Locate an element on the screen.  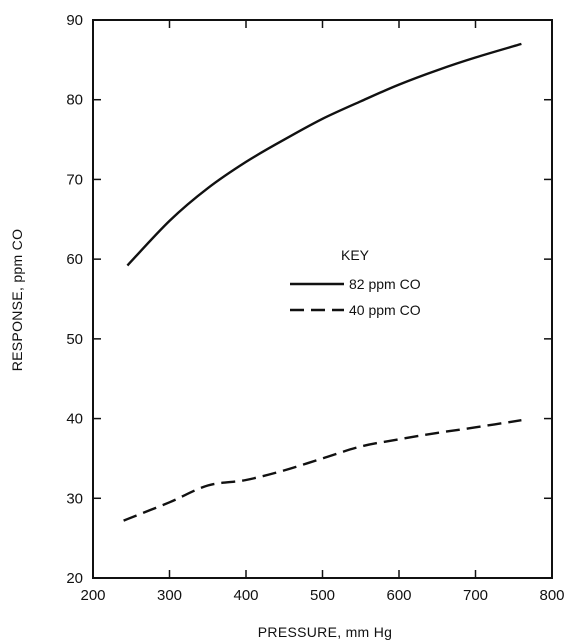
x-axis-title: PRESSURE, mm Hg is located at coordinates (325, 632).